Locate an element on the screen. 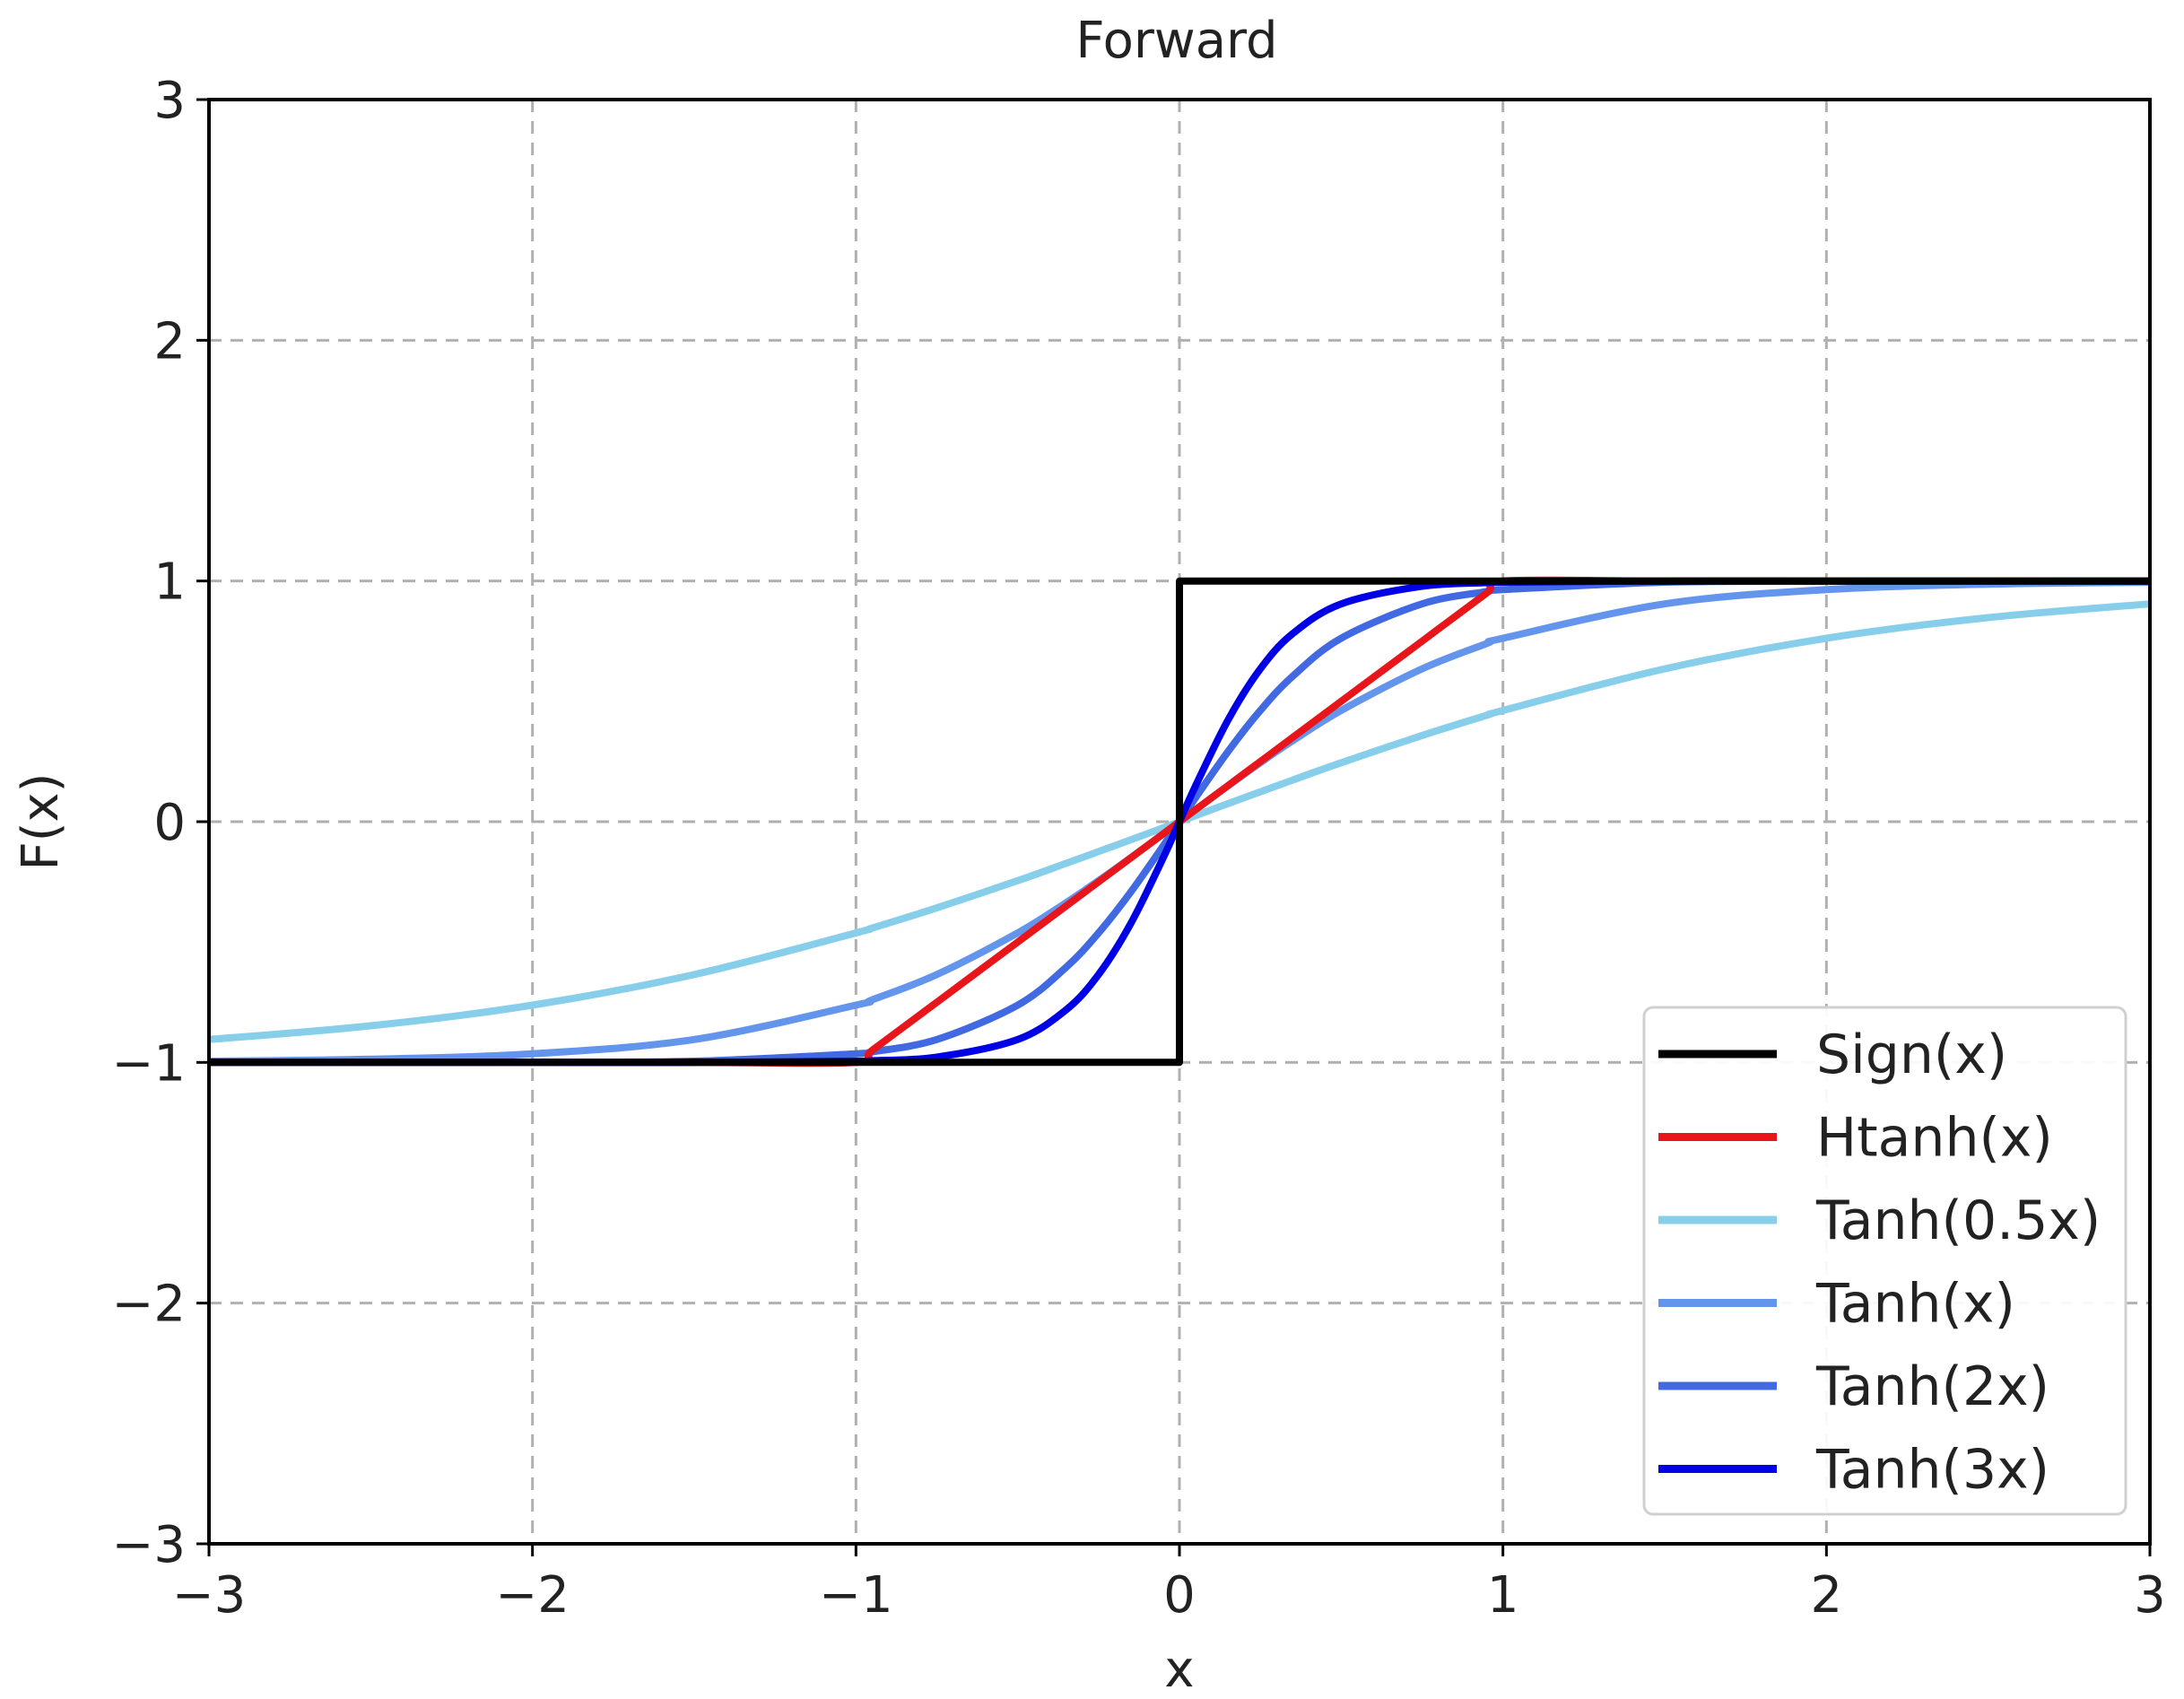  x-tick-label: 2 is located at coordinates (1827, 1596).